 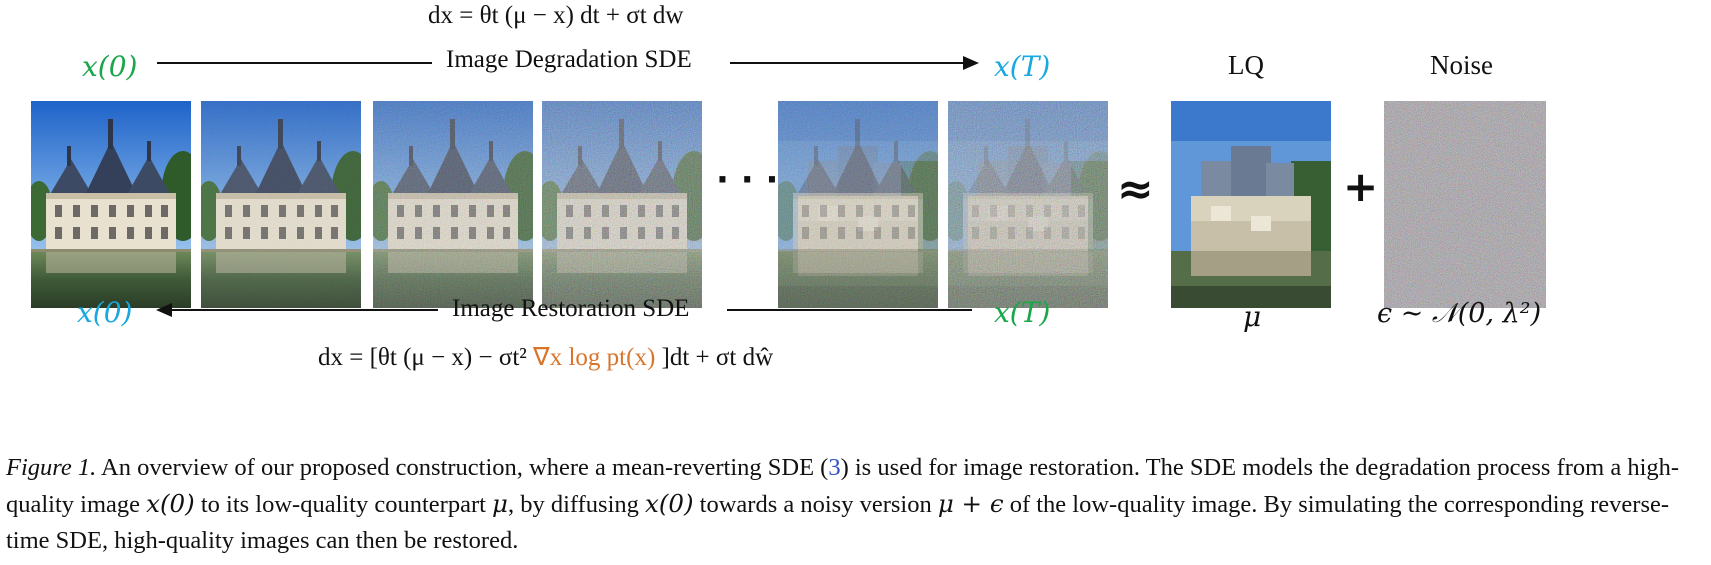 What do you see at coordinates (1251, 204) in the screenshot?
I see `image-lq` at bounding box center [1251, 204].